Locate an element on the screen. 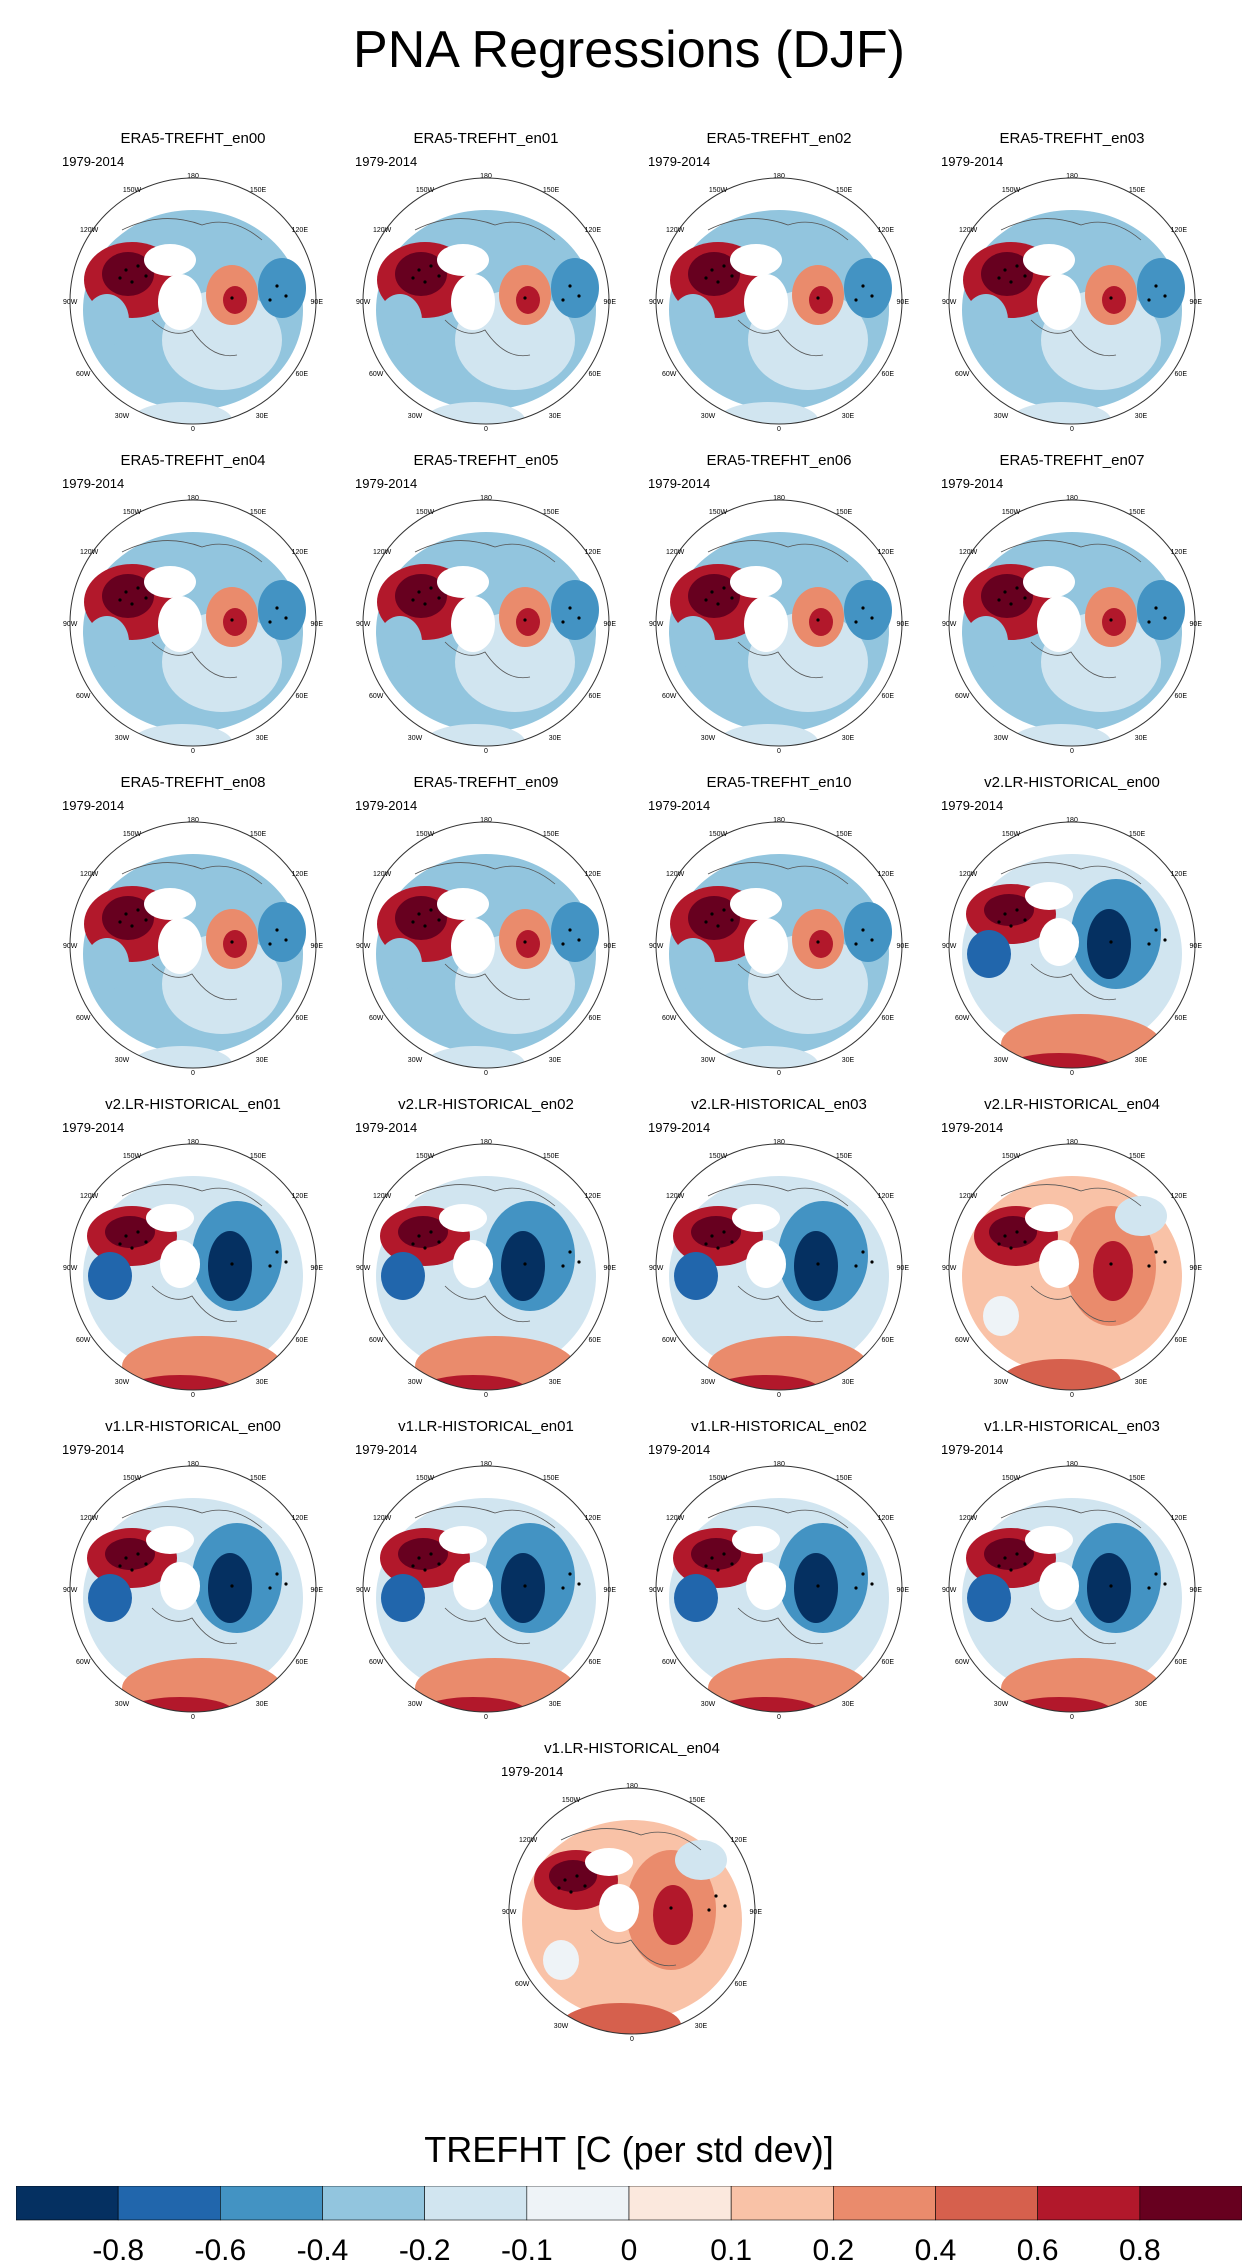  longitude-label: 180 is located at coordinates (1072, 820).